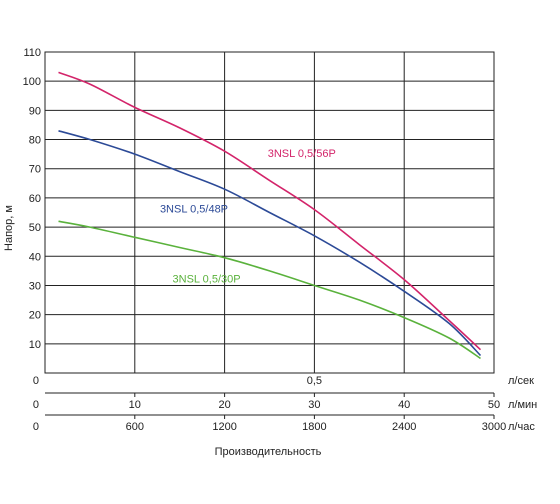  I want to click on x-tick-label: 2400, so click(404, 427).